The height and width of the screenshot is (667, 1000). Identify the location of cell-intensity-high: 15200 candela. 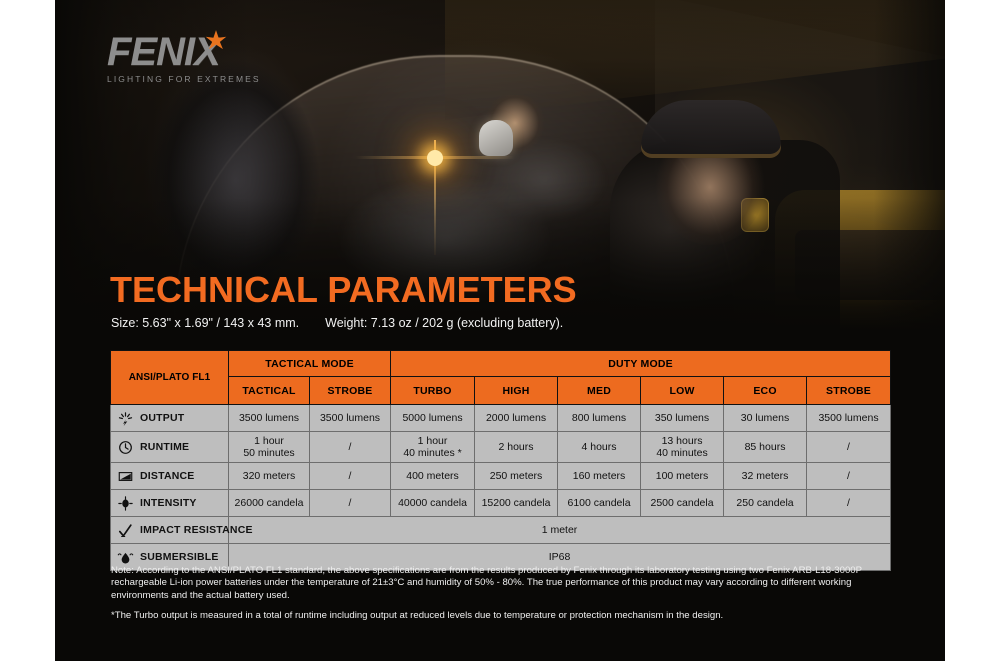
(516, 503).